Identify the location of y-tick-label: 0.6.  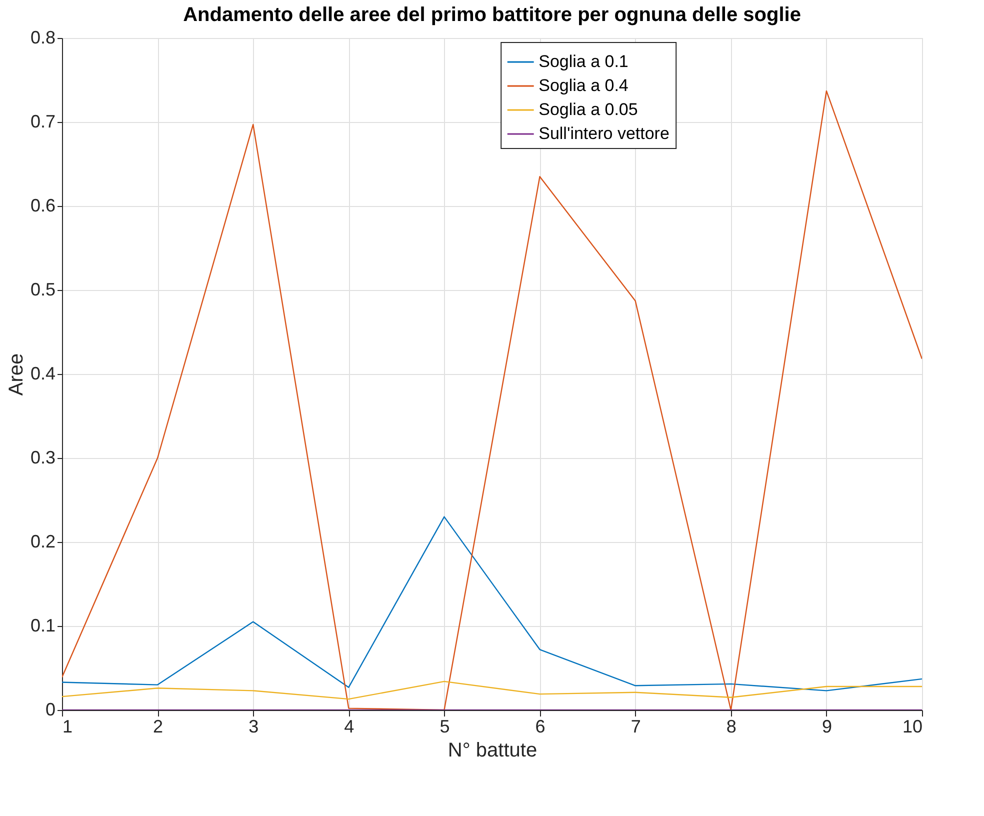
(43, 206).